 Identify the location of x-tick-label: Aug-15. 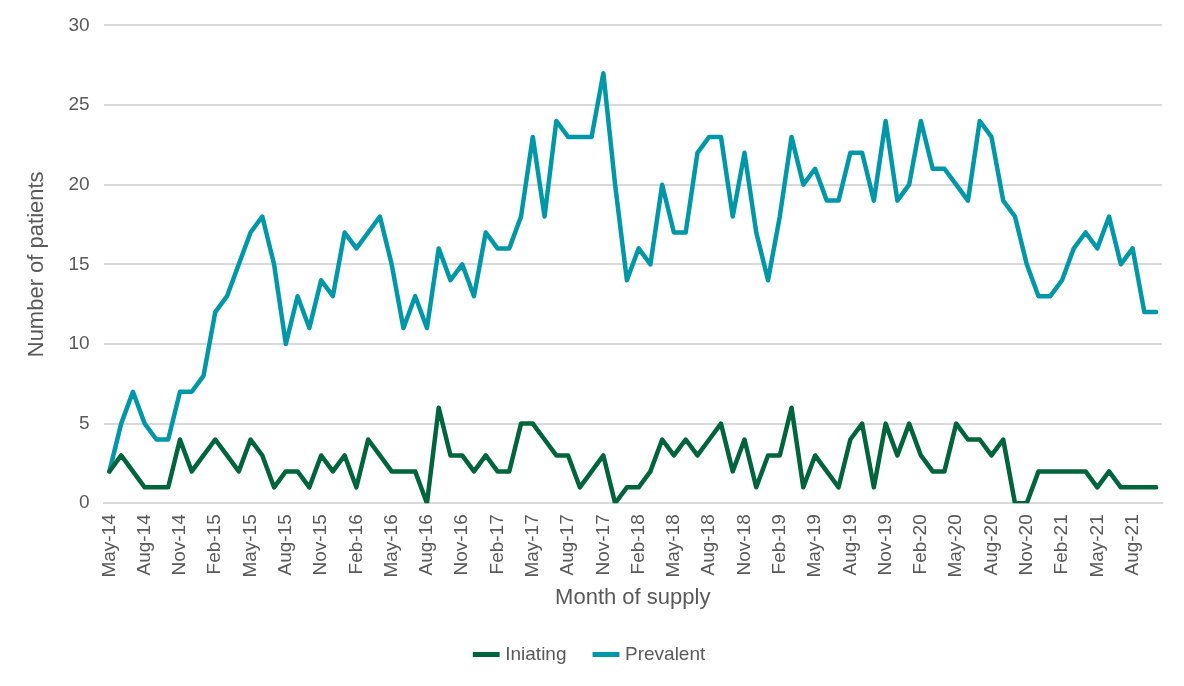
(285, 545).